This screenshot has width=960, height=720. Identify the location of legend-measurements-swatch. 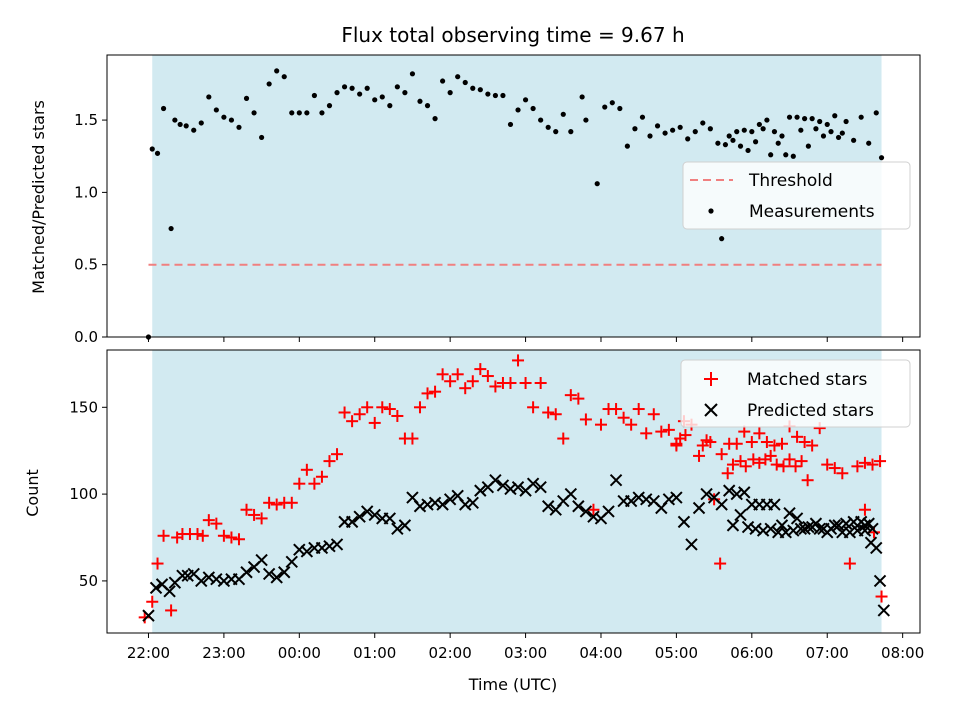
(711, 211).